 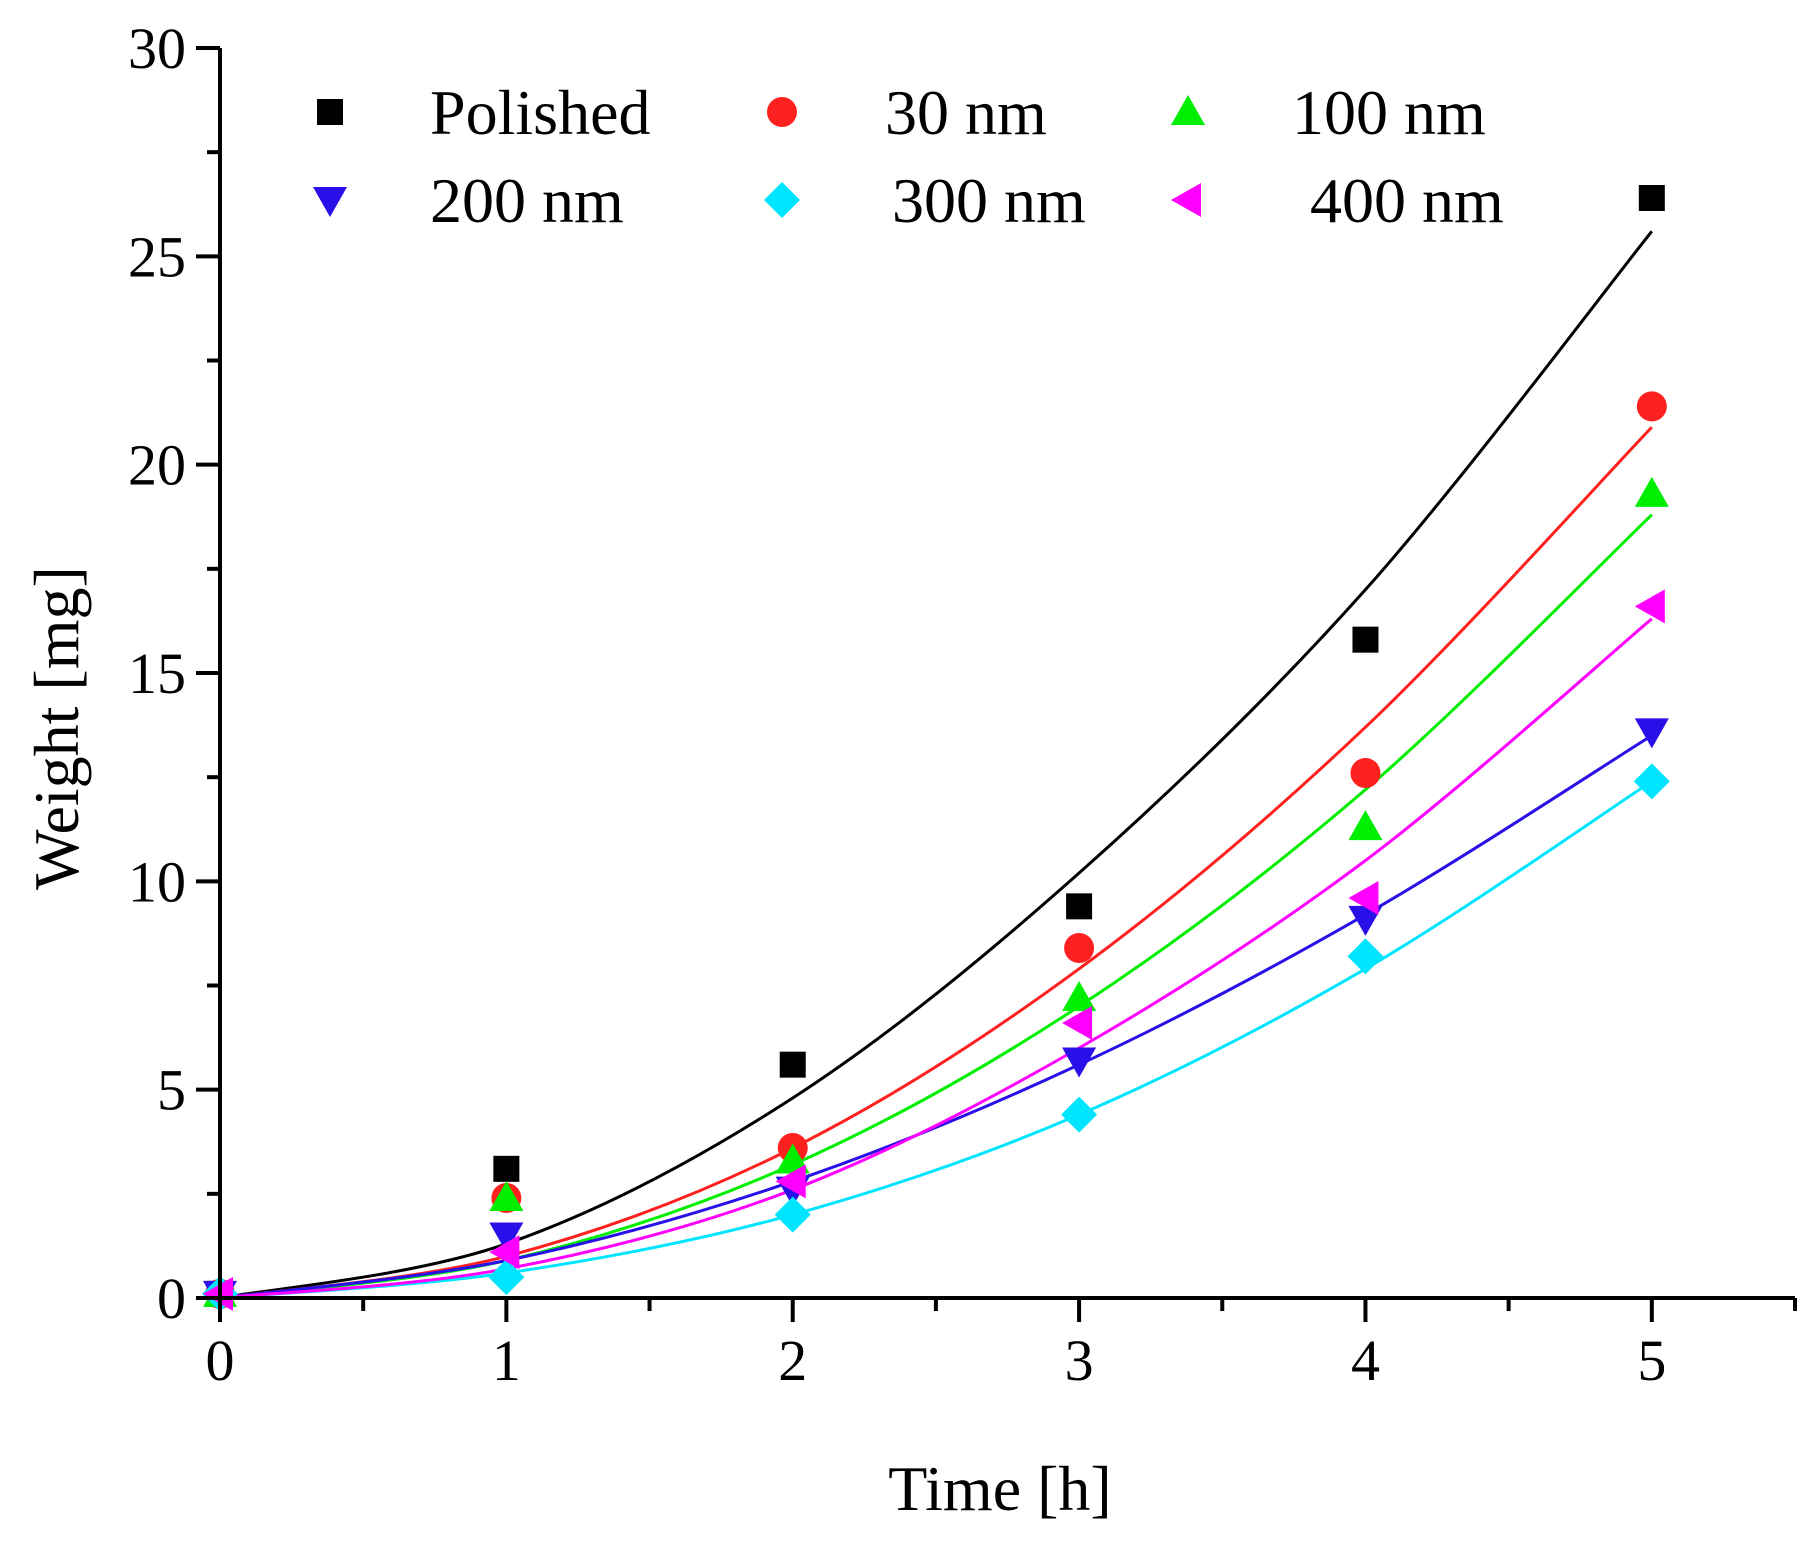 I want to click on y-tick-label-20: 20, so click(x=157, y=465).